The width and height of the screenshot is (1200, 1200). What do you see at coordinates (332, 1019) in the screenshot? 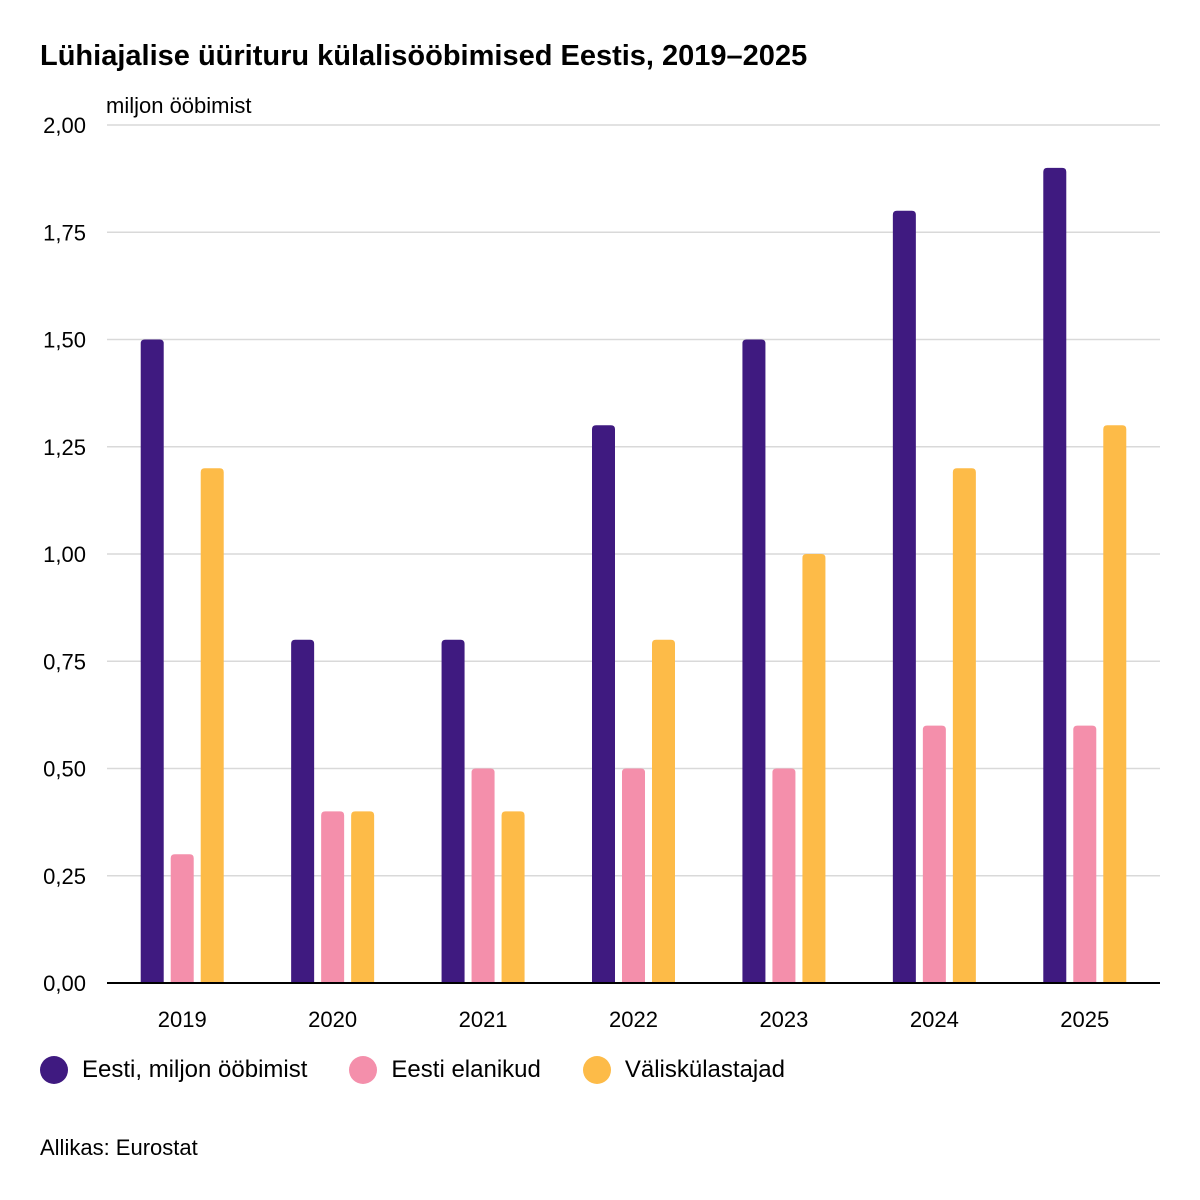
I see `x-tick-label: 2020` at bounding box center [332, 1019].